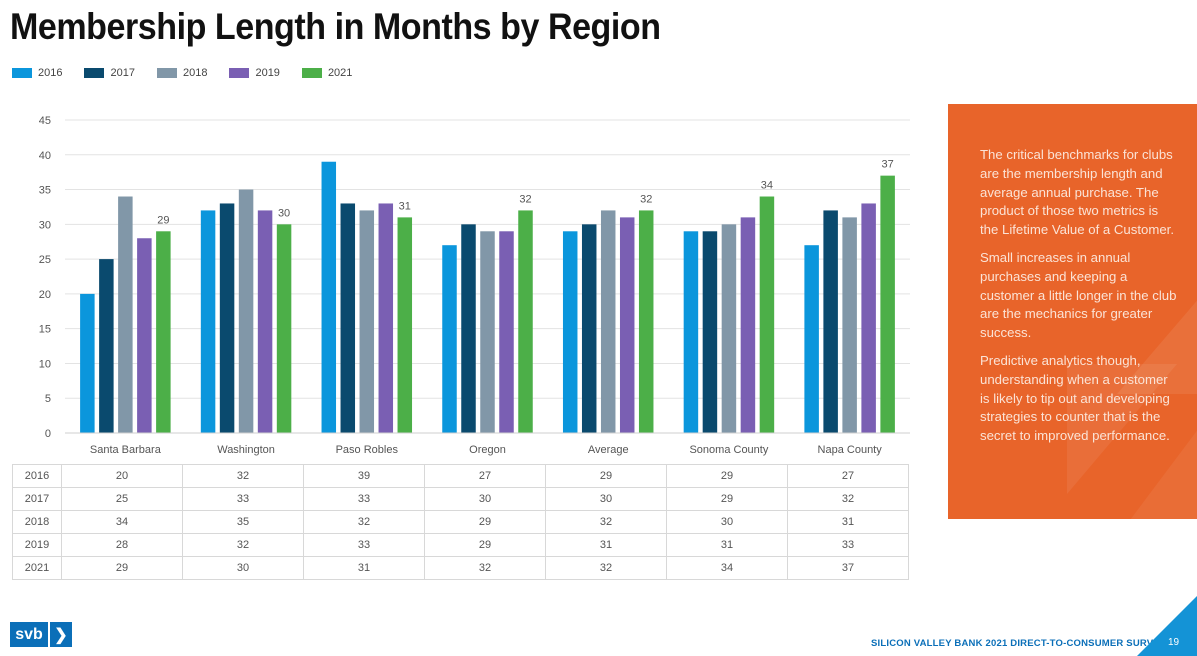  I want to click on bar-2016-napa-county, so click(811, 339).